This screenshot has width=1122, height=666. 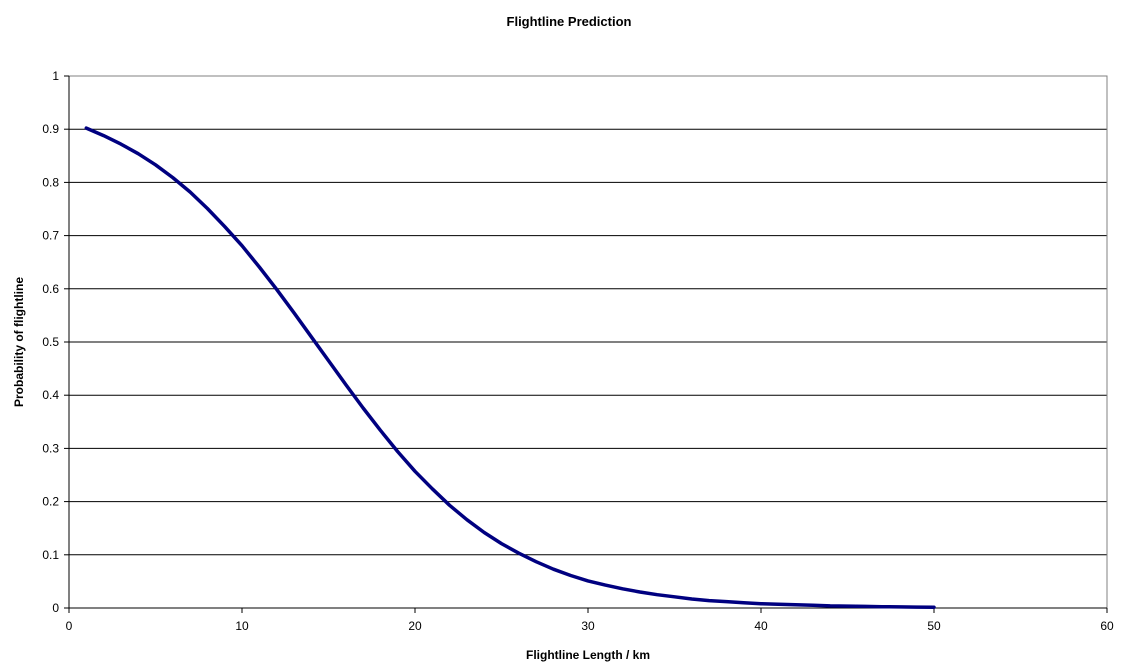 What do you see at coordinates (55, 76) in the screenshot?
I see `y-tick-label-10: 1` at bounding box center [55, 76].